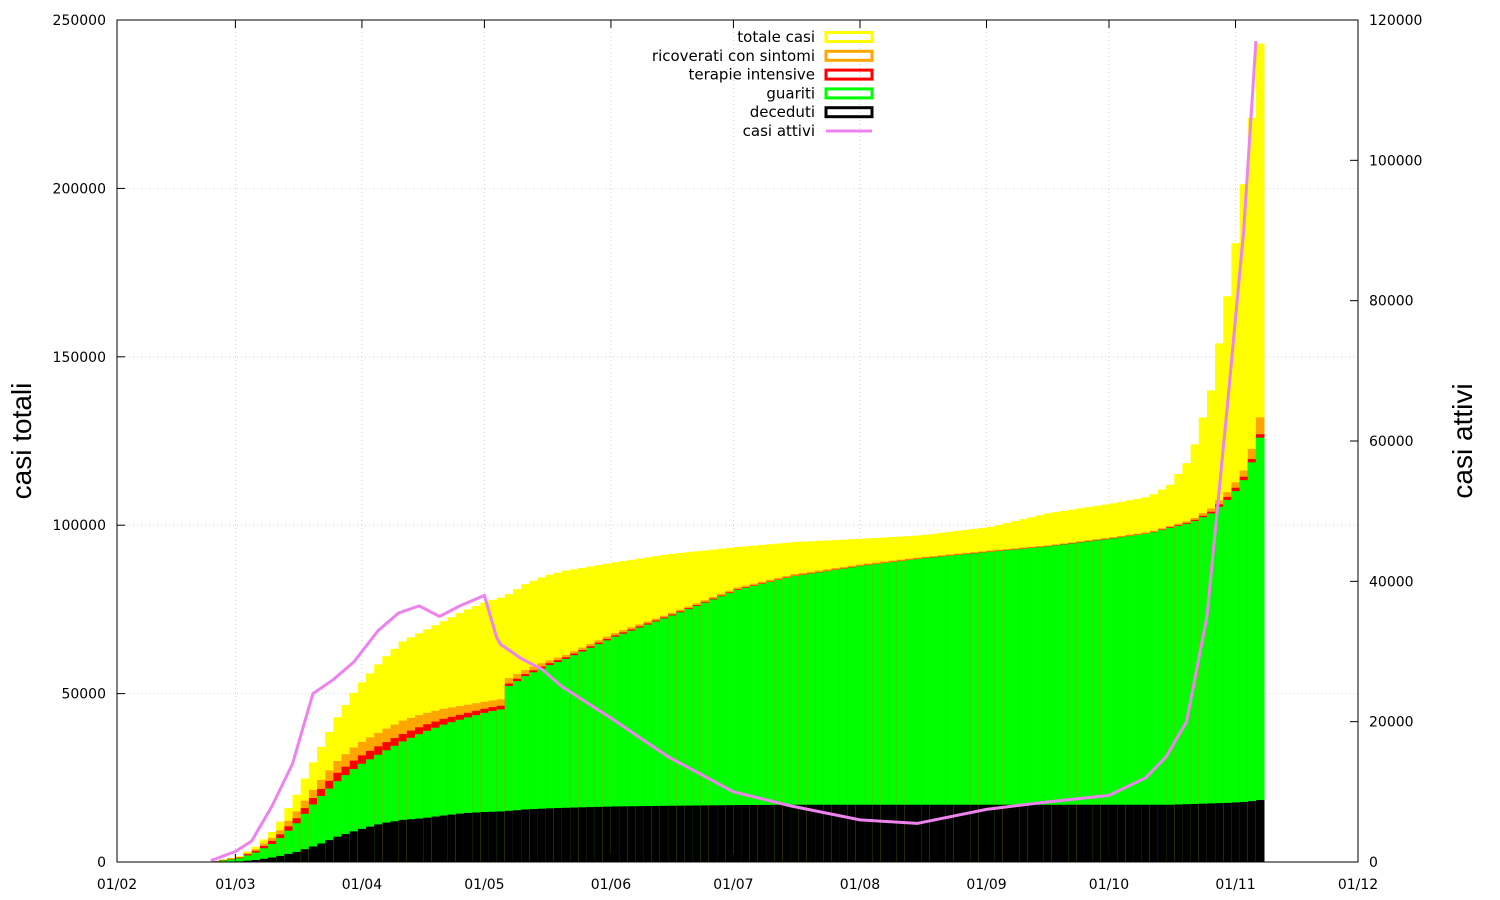 This screenshot has width=1500, height=900. I want to click on y-tick-label: 150000, so click(79, 358).